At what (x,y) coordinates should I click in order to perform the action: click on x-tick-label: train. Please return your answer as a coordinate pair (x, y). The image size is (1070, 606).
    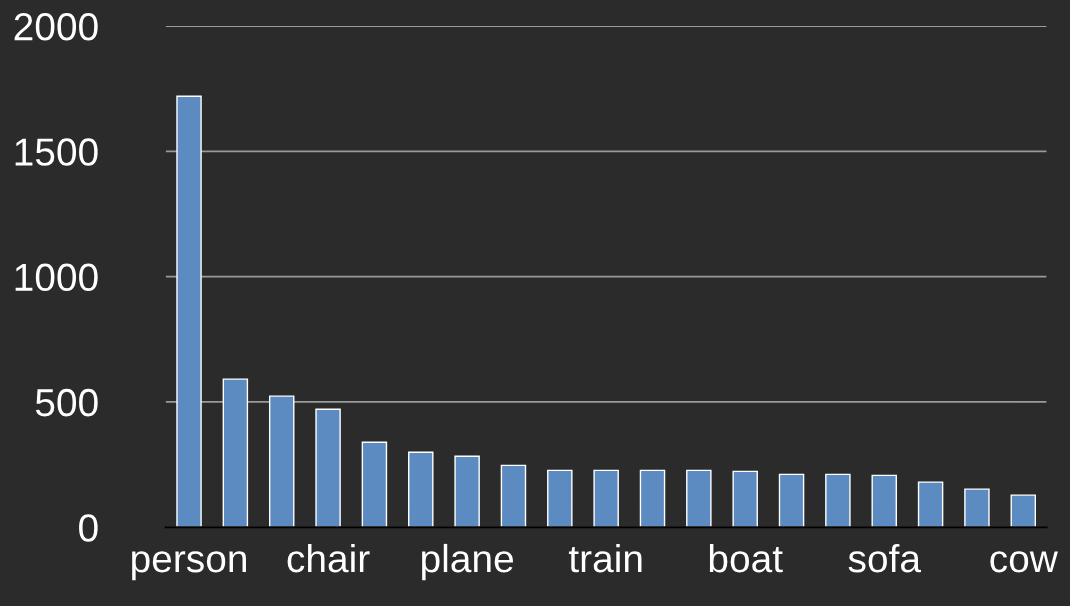
    Looking at the image, I should click on (605, 558).